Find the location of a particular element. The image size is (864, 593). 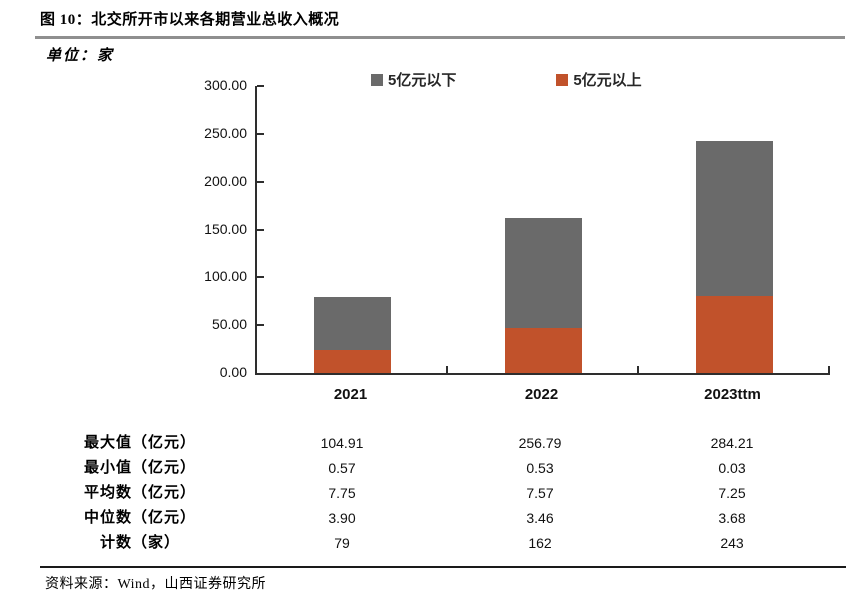

table-row: 平均数（亿元） 7.75 7.57 7.25 is located at coordinates (432, 493).